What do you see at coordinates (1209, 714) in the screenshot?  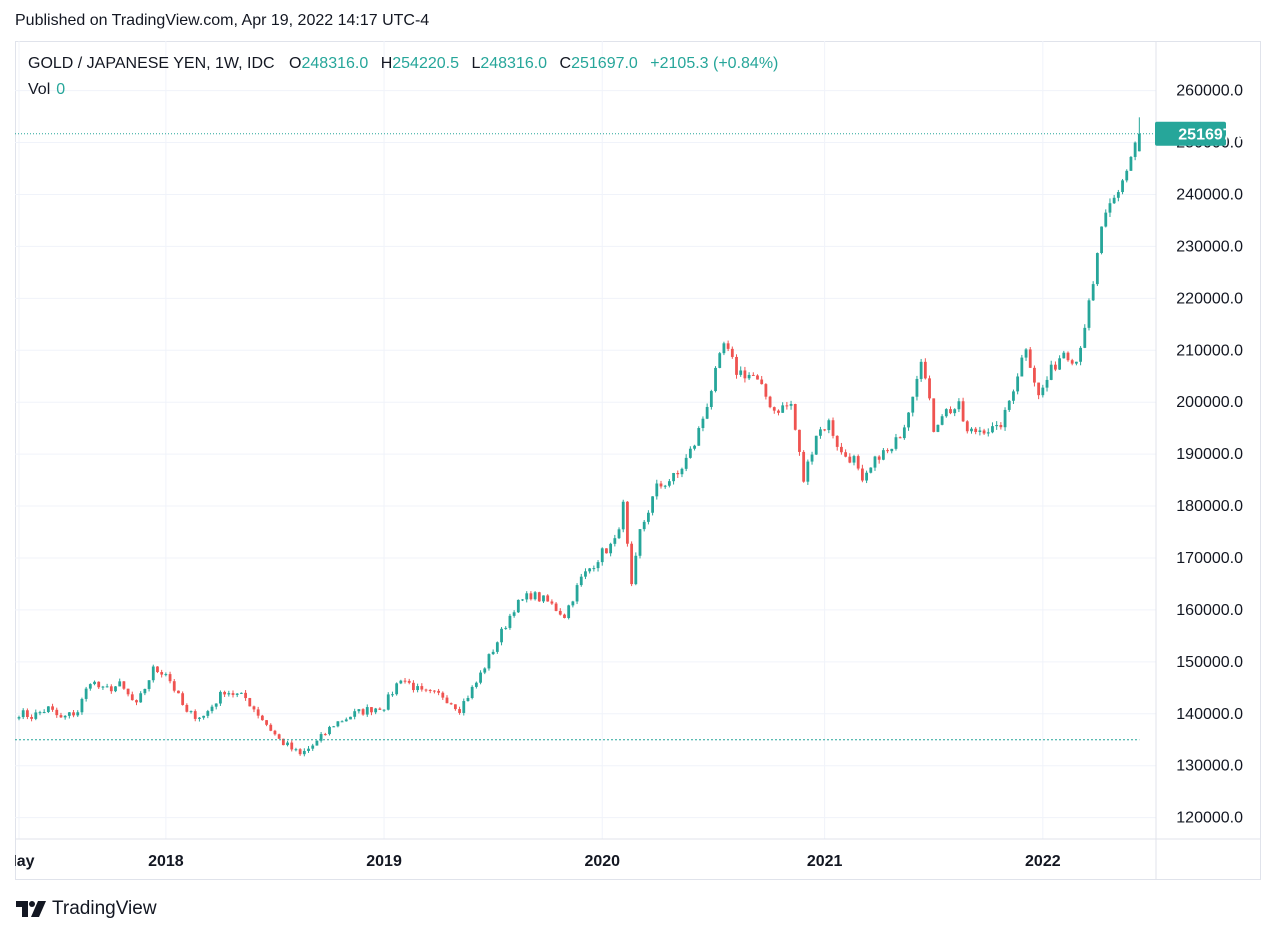 I see `y-tick-label: 140000.0` at bounding box center [1209, 714].